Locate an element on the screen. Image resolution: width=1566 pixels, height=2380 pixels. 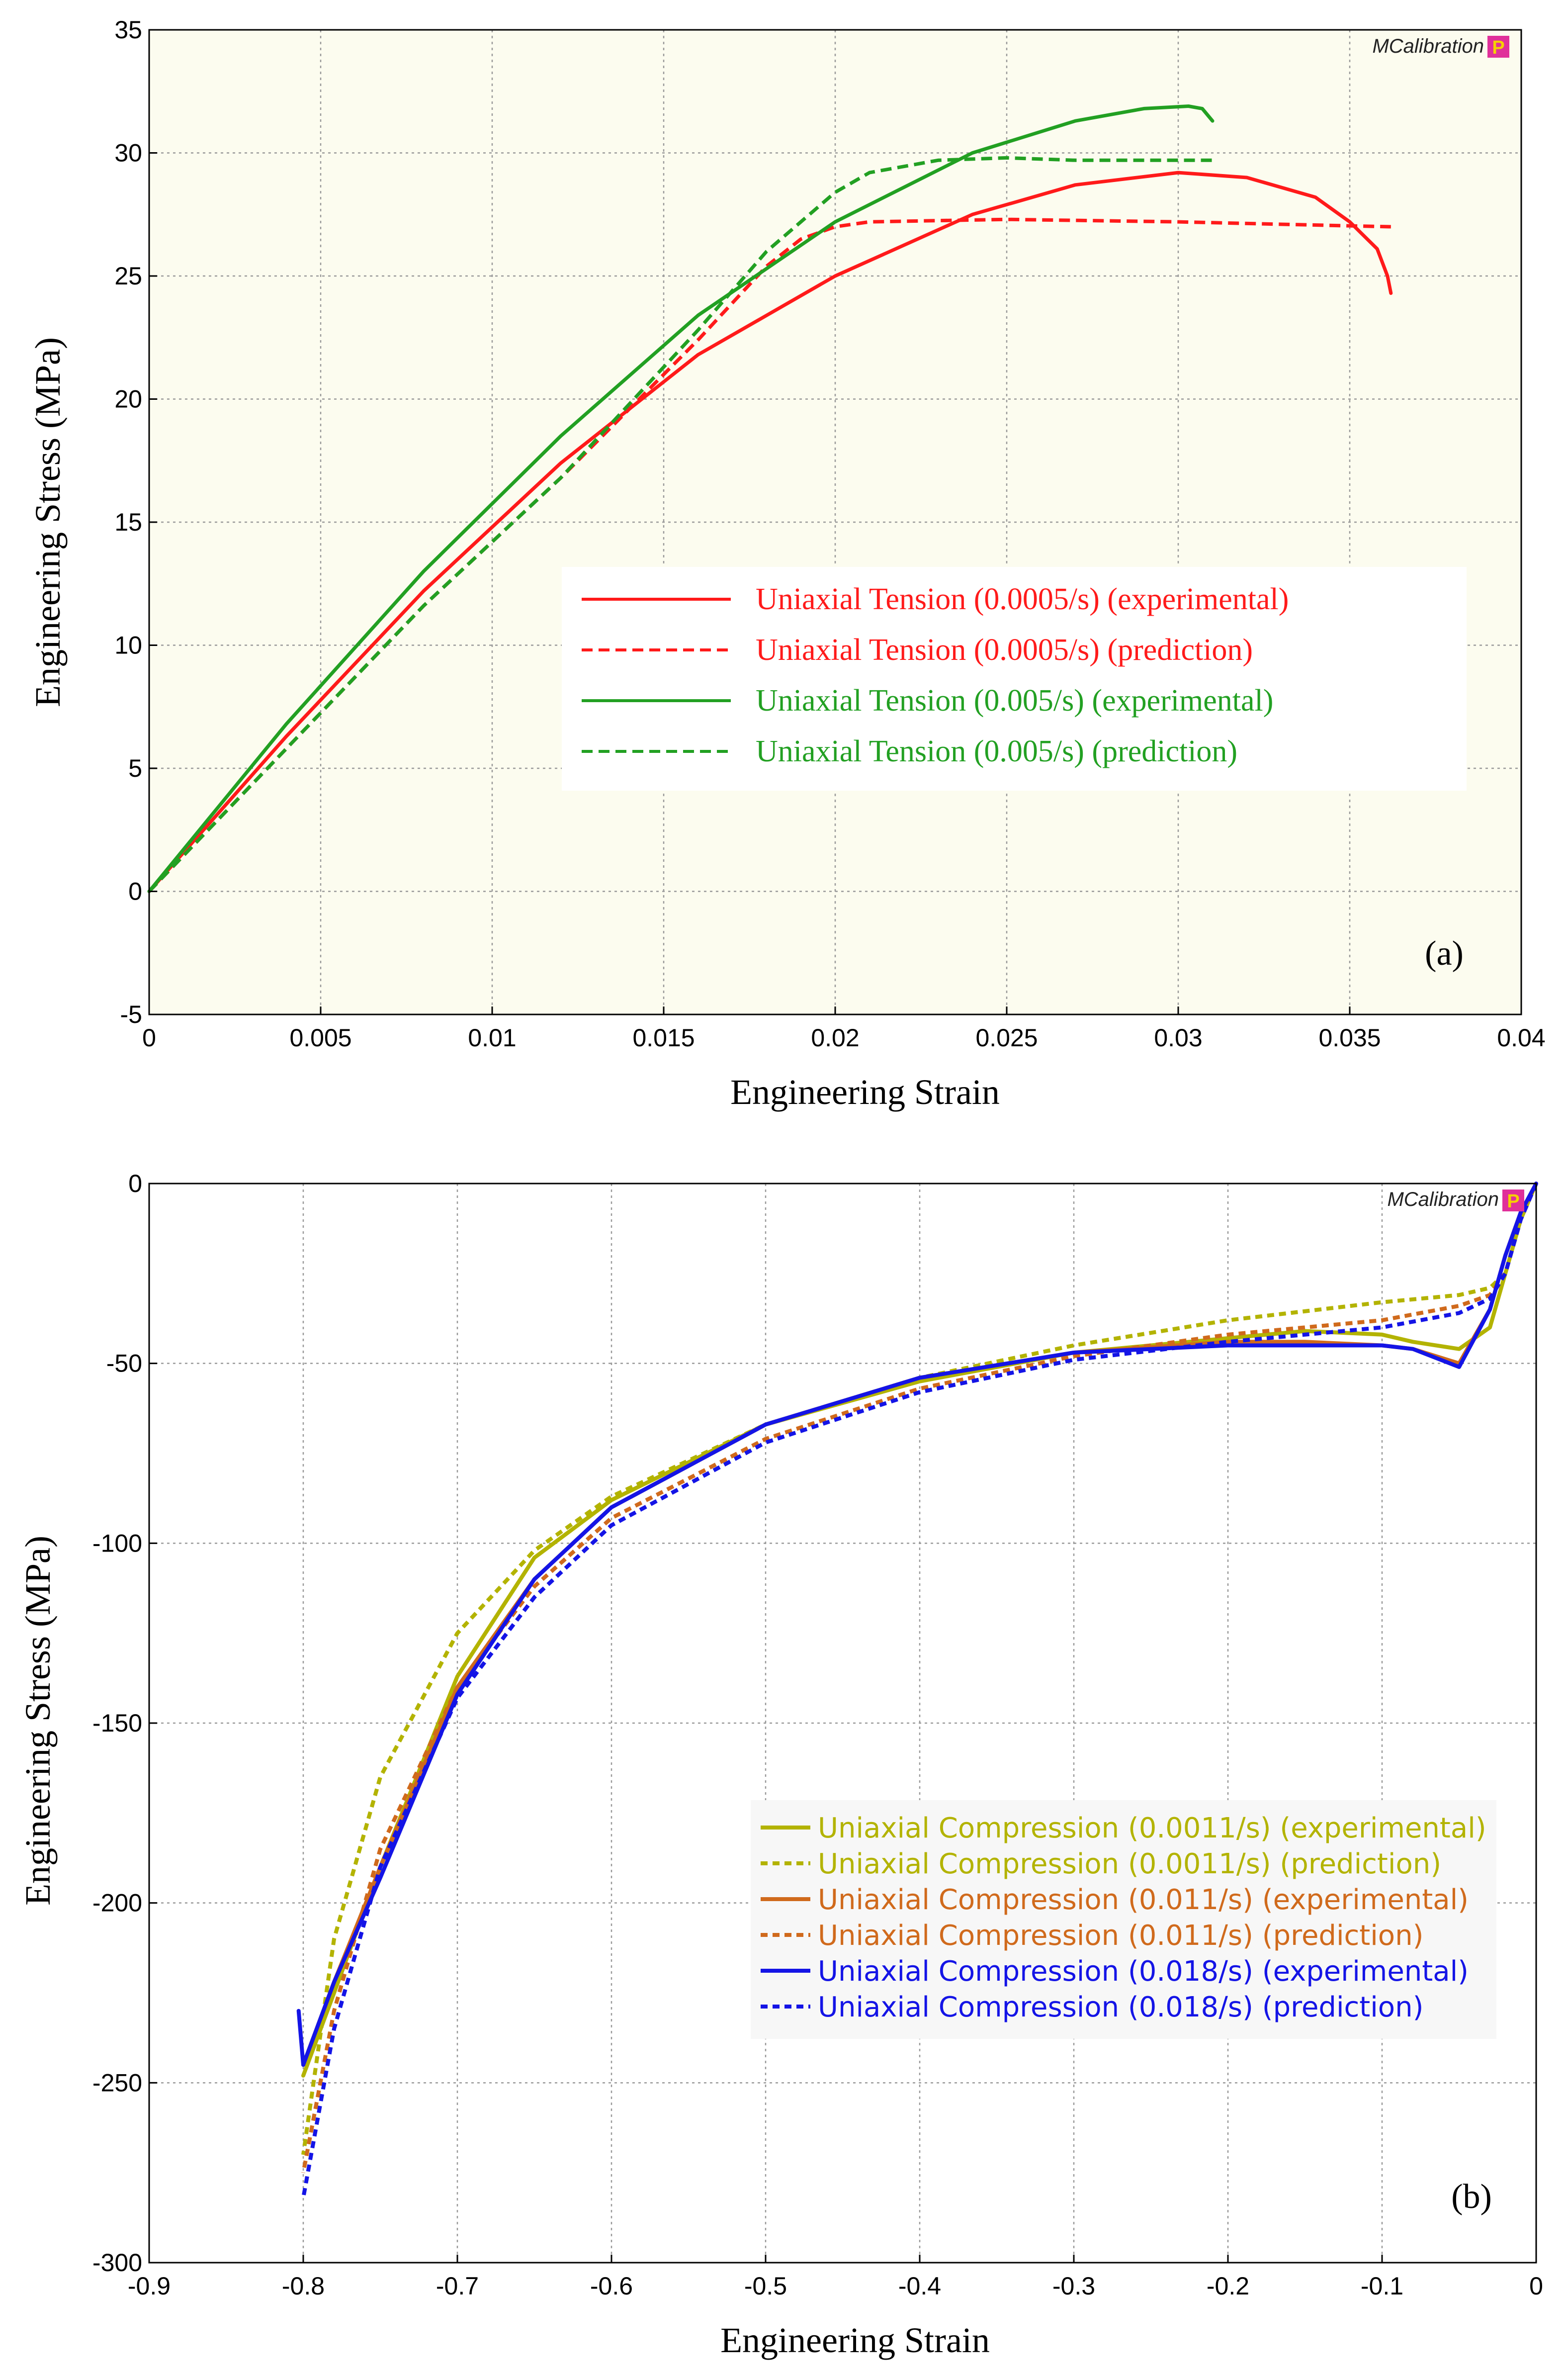
y-tick-label: 25 is located at coordinates (128, 276).